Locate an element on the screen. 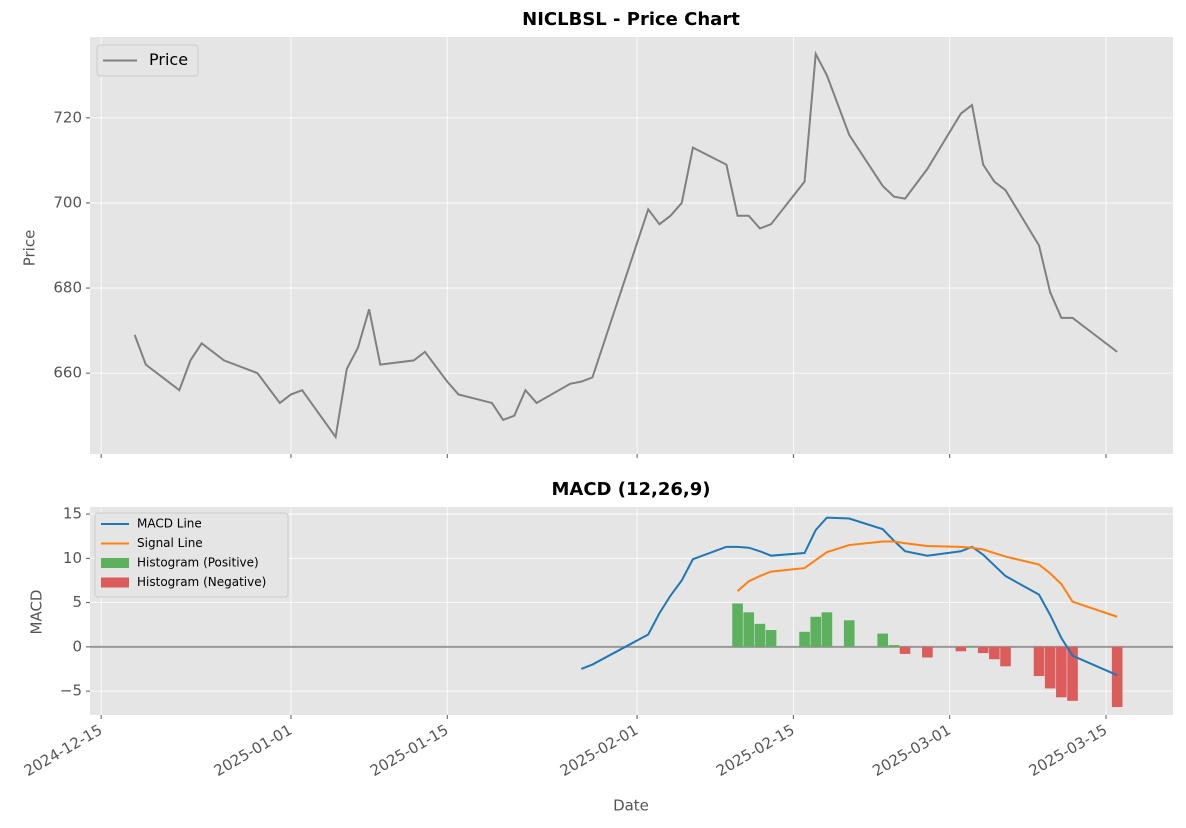 The height and width of the screenshot is (828, 1186). chart-title: NICLBSL - Price Chart is located at coordinates (631, 19).